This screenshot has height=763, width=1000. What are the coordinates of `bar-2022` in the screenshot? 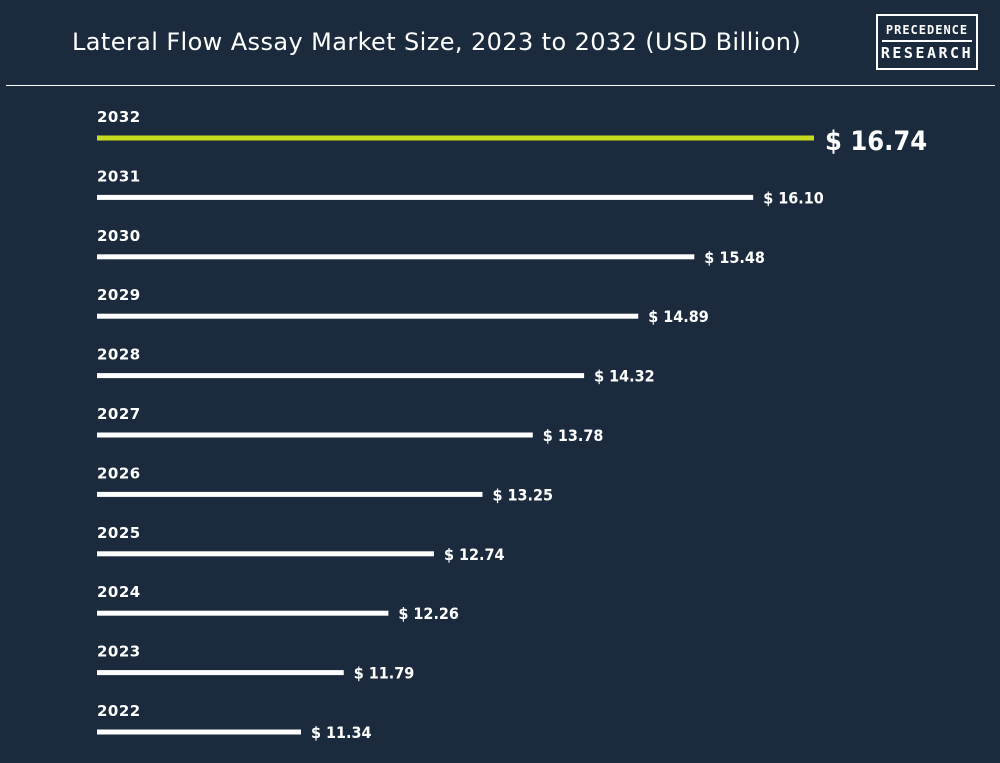 It's located at (199, 732).